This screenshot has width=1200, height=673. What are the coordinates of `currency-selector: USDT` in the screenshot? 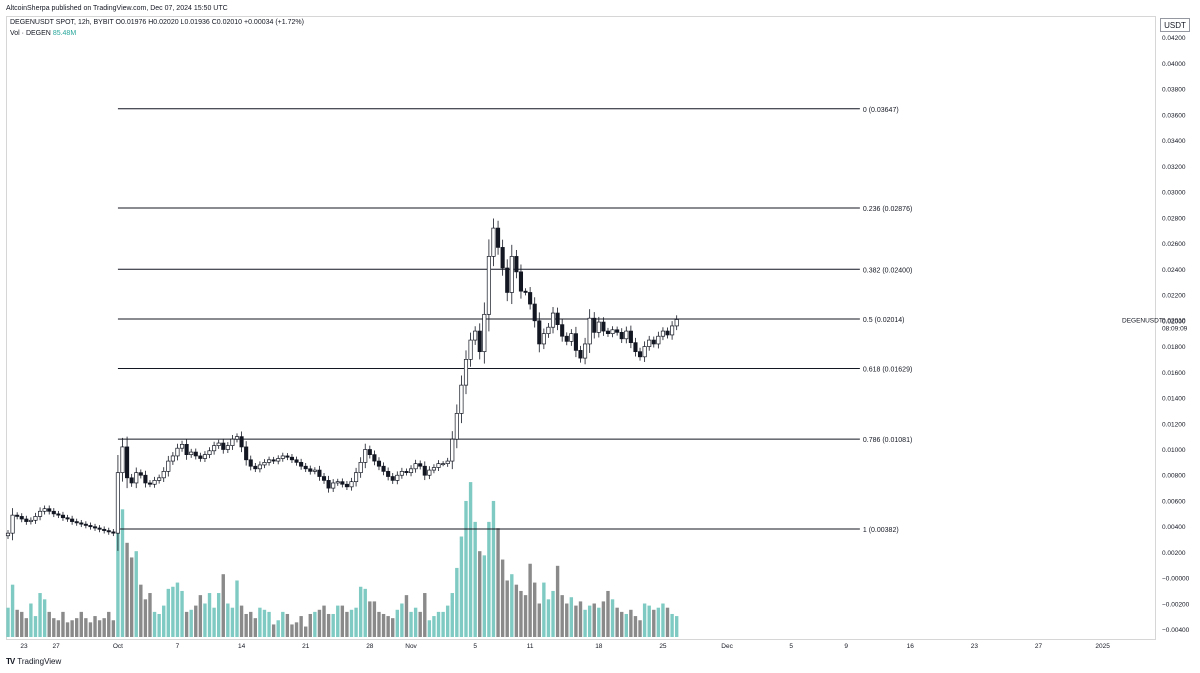 It's located at (1175, 25).